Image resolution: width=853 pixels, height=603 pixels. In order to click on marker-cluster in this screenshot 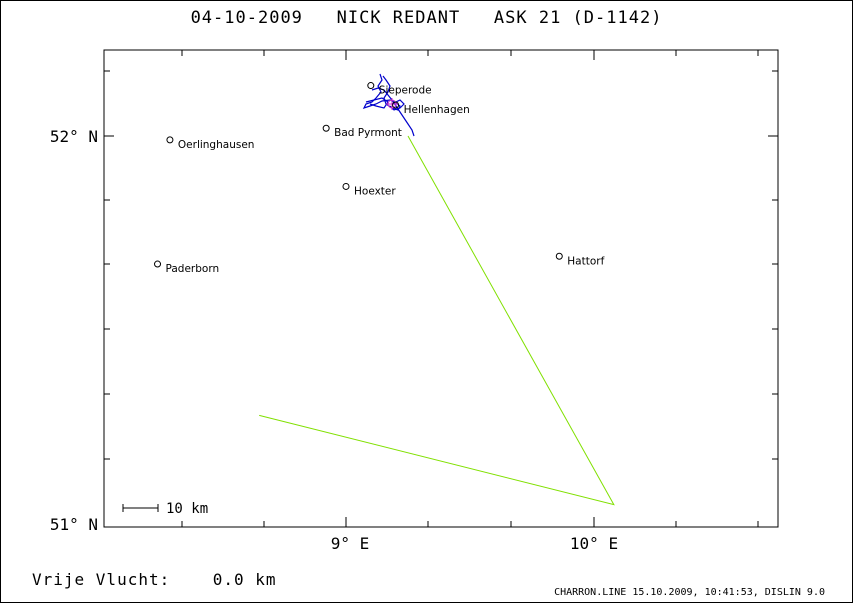, I will do `click(392, 104)`.